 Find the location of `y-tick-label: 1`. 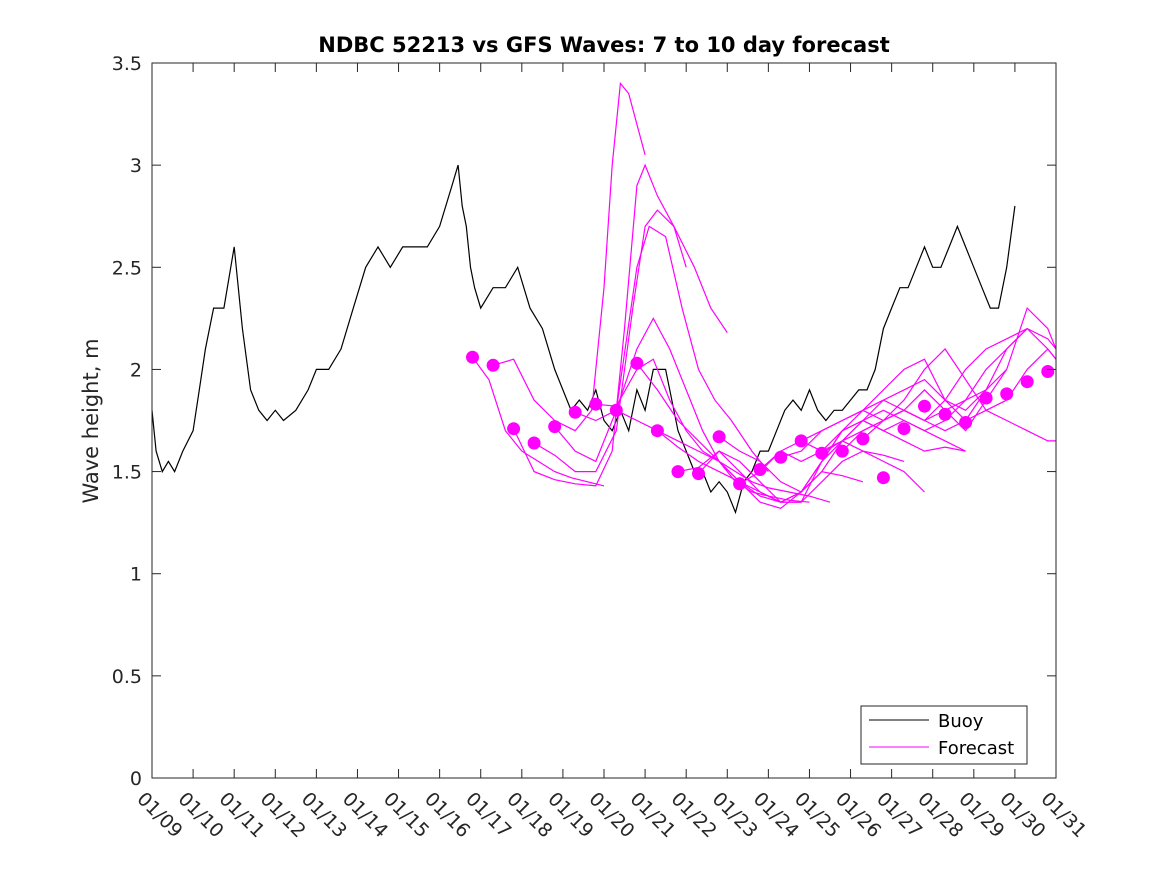

y-tick-label: 1 is located at coordinates (136, 575).